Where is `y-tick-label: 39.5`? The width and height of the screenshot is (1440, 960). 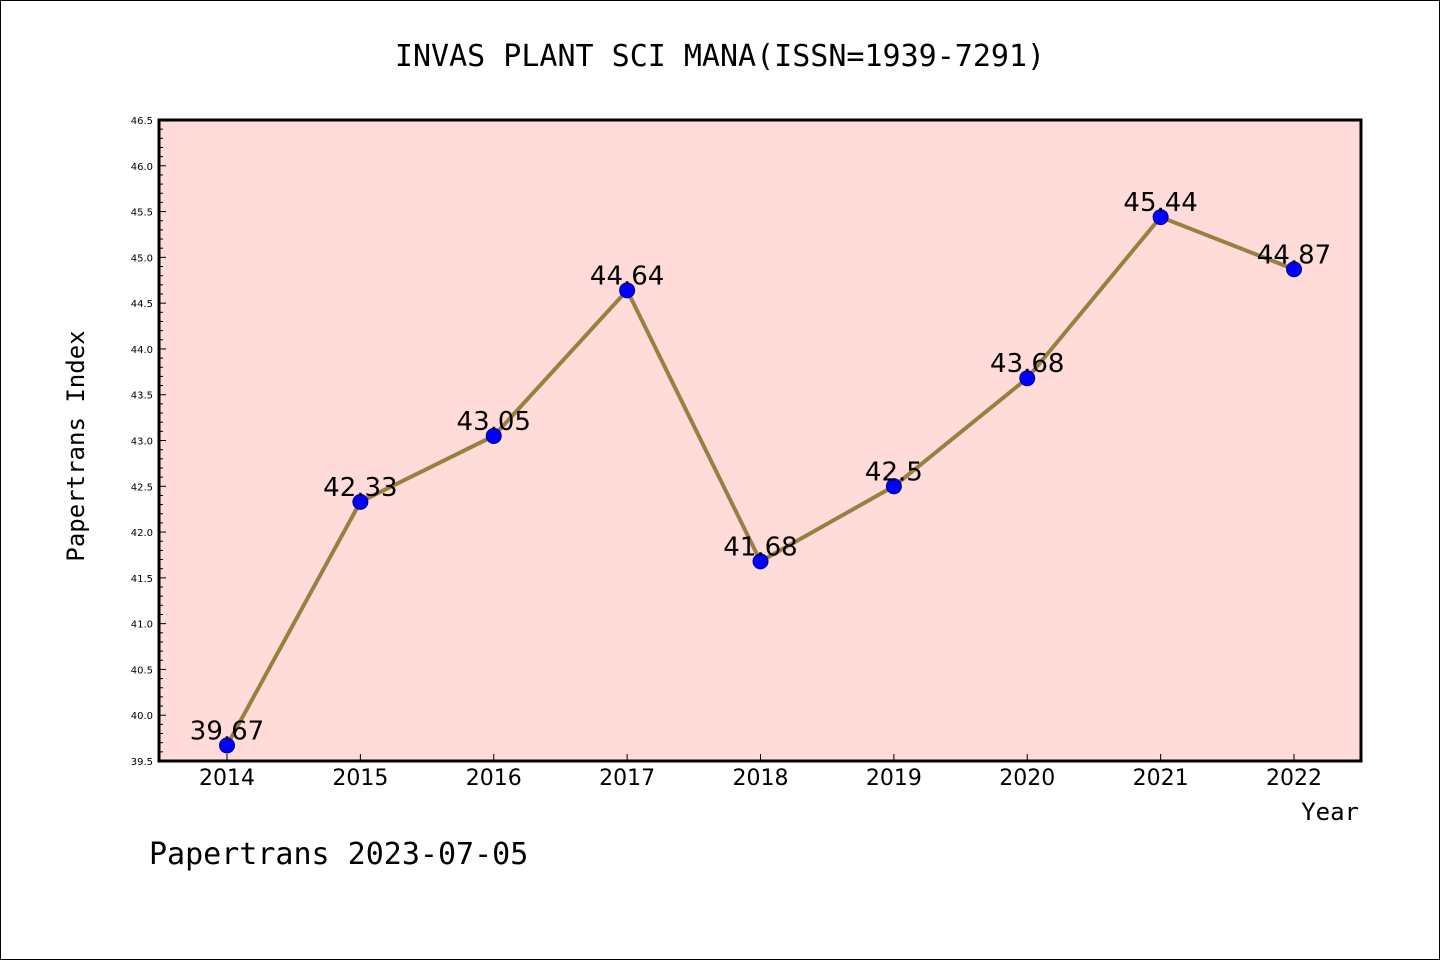 y-tick-label: 39.5 is located at coordinates (142, 762).